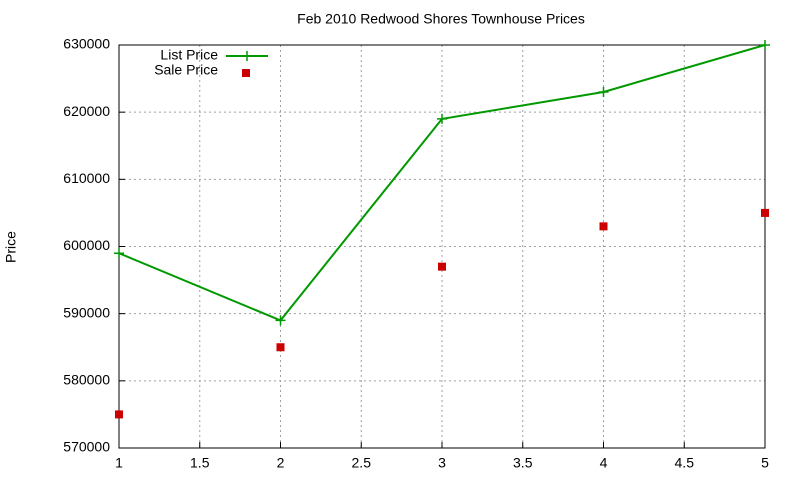  What do you see at coordinates (362, 463) in the screenshot?
I see `x-tick-label: 2.5` at bounding box center [362, 463].